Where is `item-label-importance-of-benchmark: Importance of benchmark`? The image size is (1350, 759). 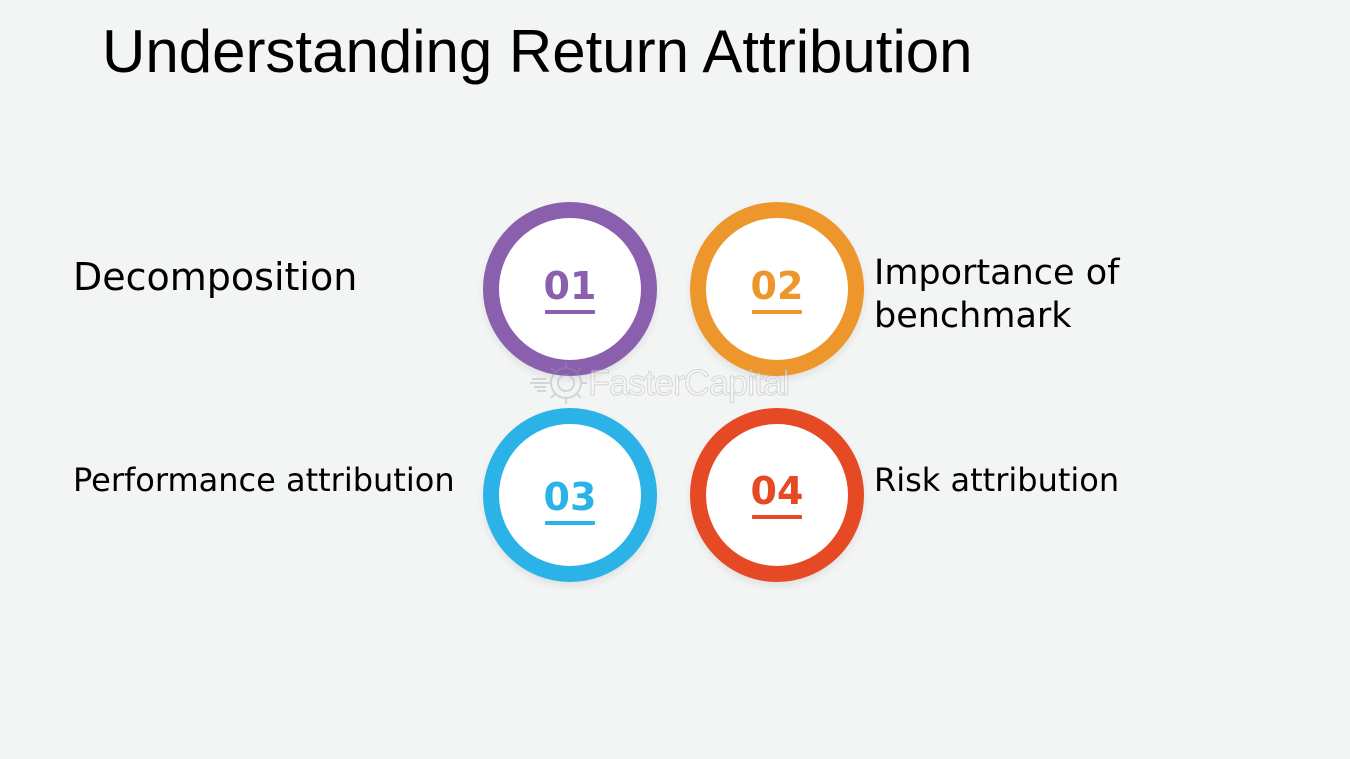
item-label-importance-of-benchmark: Importance of benchmark is located at coordinates (997, 294).